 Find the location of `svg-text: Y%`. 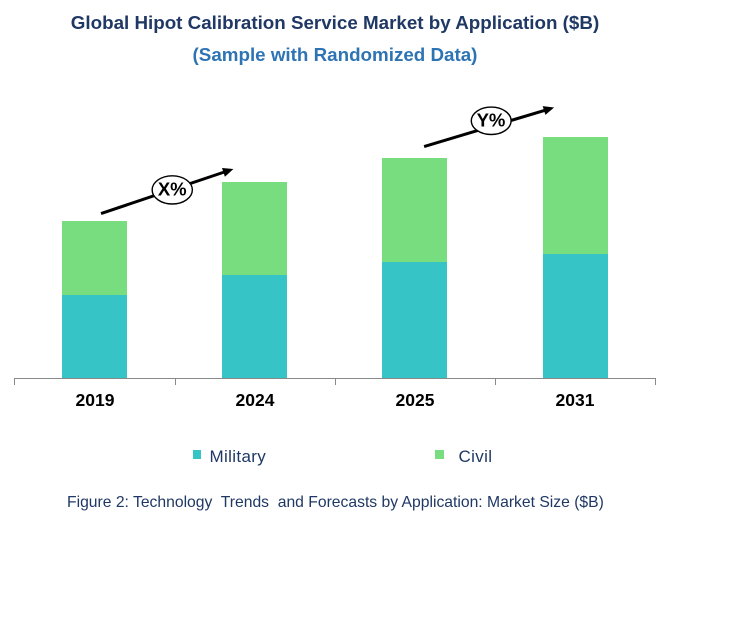

svg-text: Y% is located at coordinates (491, 119).